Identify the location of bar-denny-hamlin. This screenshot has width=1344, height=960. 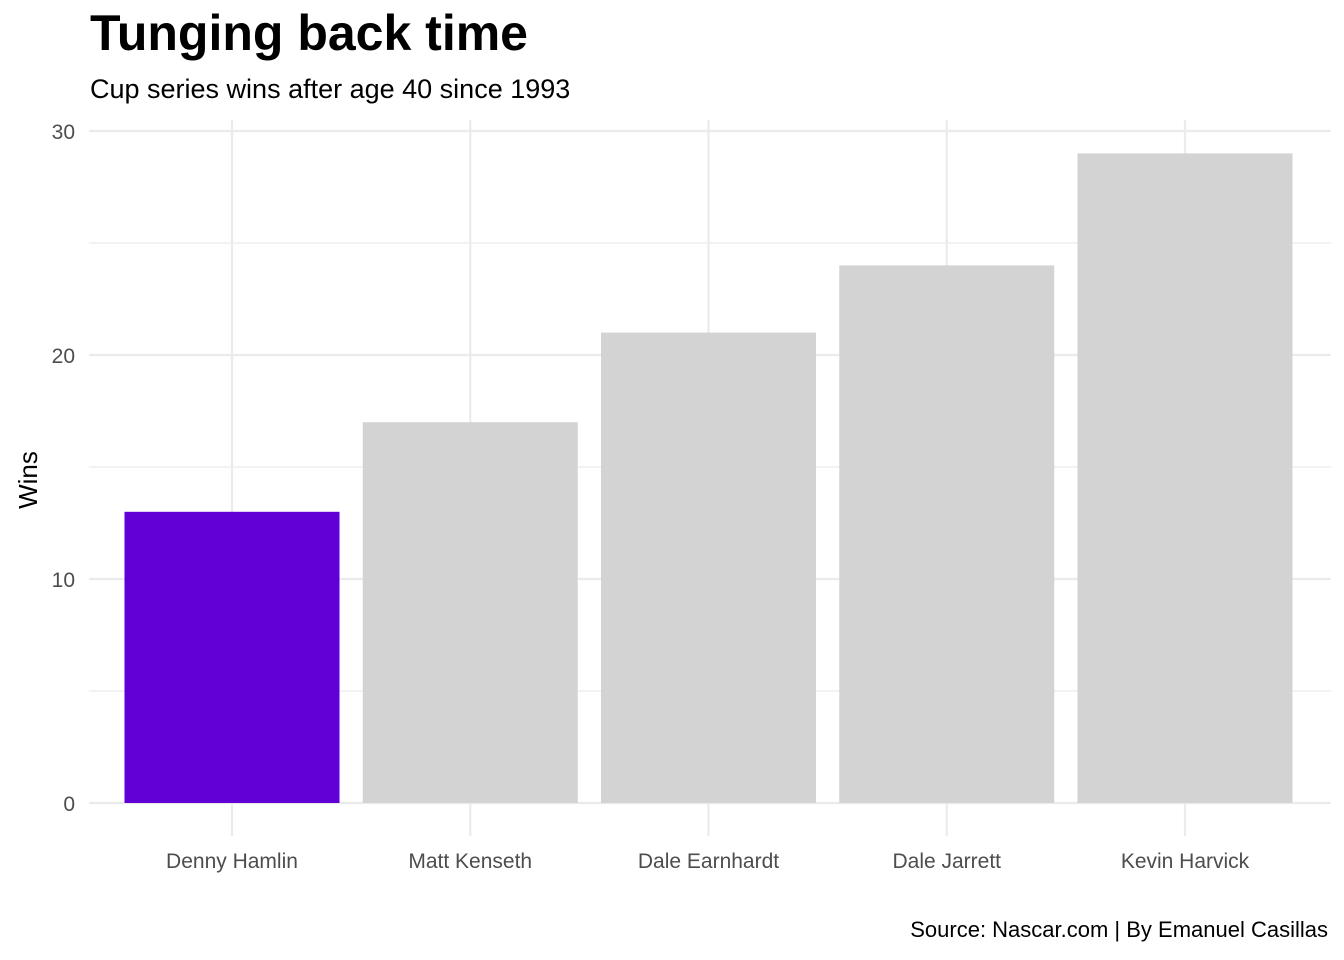
(232, 657).